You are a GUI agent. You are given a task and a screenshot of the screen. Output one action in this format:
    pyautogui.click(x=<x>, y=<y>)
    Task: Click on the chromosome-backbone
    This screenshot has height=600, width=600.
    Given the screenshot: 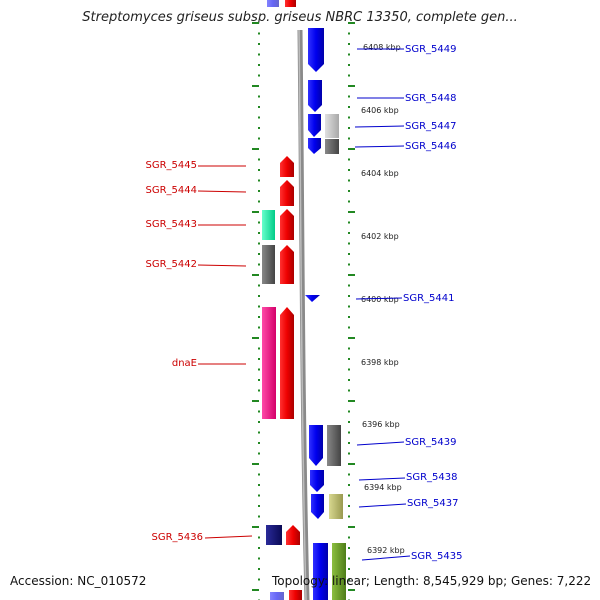 What is the action you would take?
    pyautogui.click(x=303, y=314)
    